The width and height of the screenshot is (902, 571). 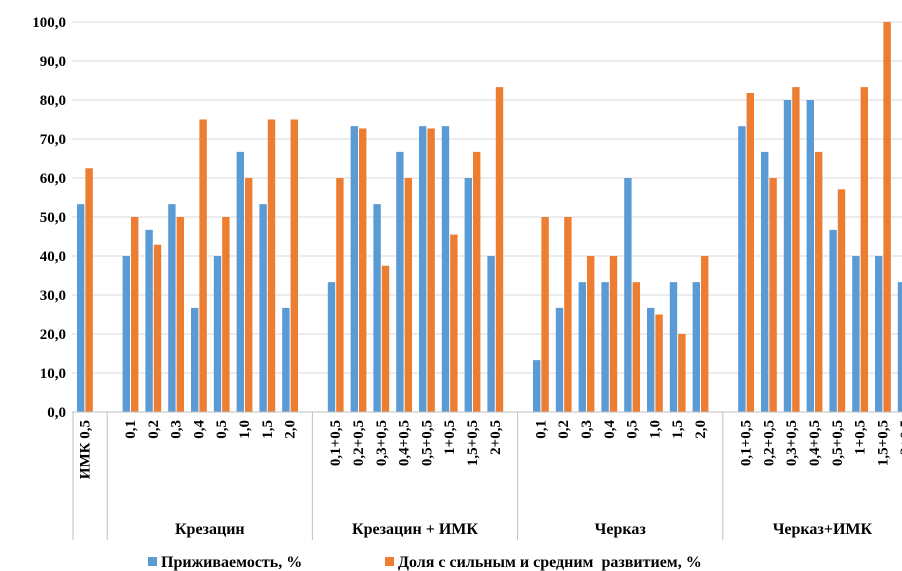 What do you see at coordinates (53, 374) in the screenshot?
I see `y-tick-label: 10,0` at bounding box center [53, 374].